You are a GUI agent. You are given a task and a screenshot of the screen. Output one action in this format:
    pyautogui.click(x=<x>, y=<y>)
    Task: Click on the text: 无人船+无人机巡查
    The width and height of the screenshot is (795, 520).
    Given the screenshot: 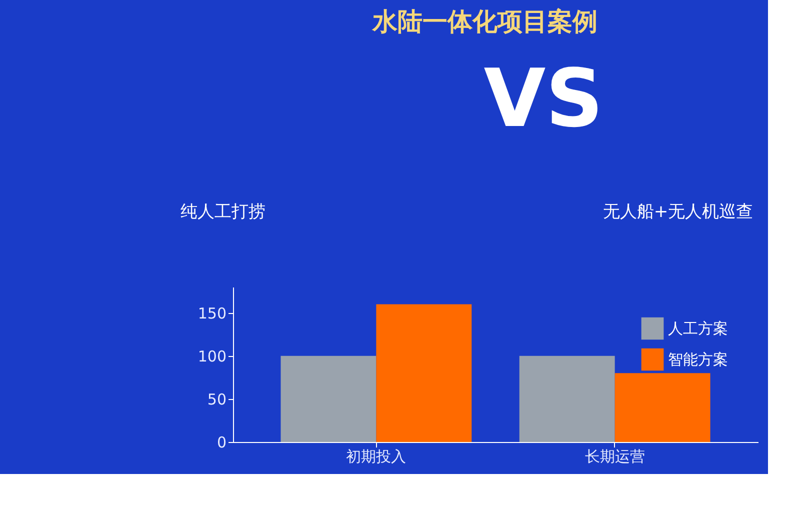 What is the action you would take?
    pyautogui.click(x=678, y=212)
    